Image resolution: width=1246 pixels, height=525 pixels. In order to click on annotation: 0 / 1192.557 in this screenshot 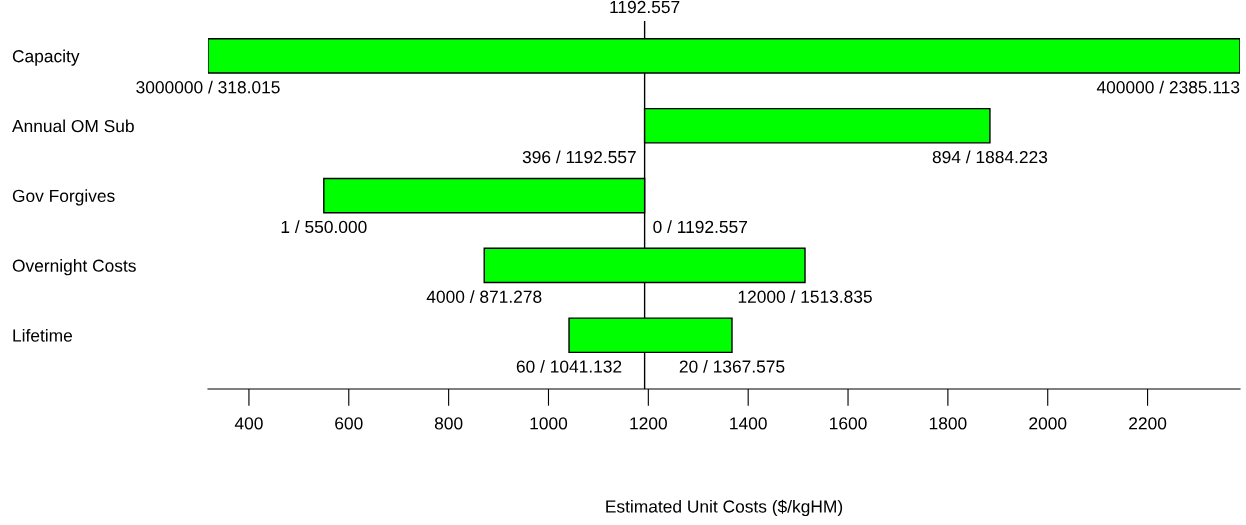, I will do `click(700, 227)`.